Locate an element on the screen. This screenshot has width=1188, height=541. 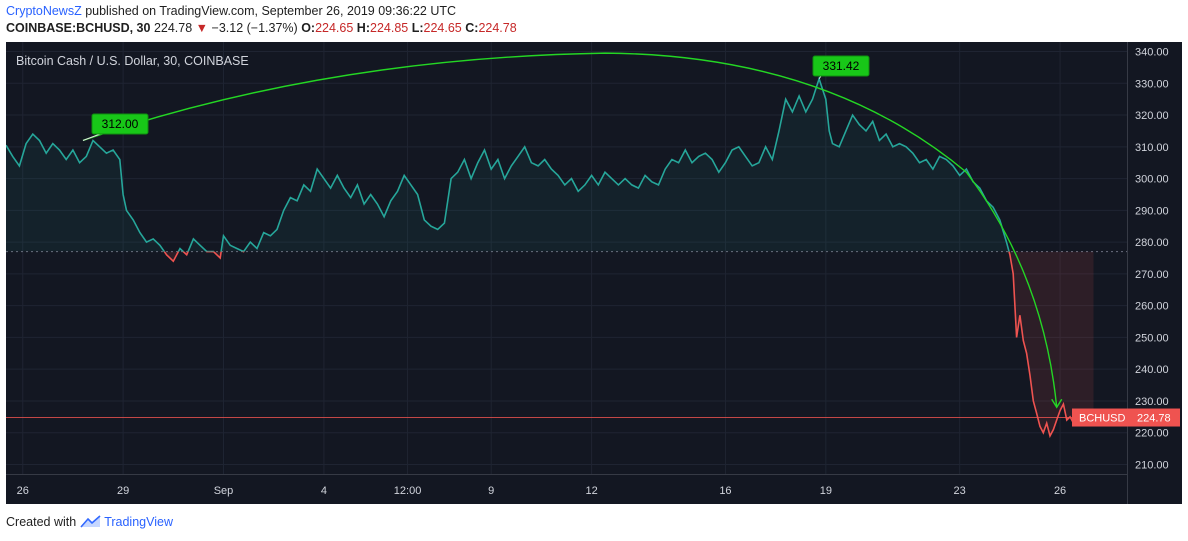
x-tick-label: 12 is located at coordinates (591, 491).